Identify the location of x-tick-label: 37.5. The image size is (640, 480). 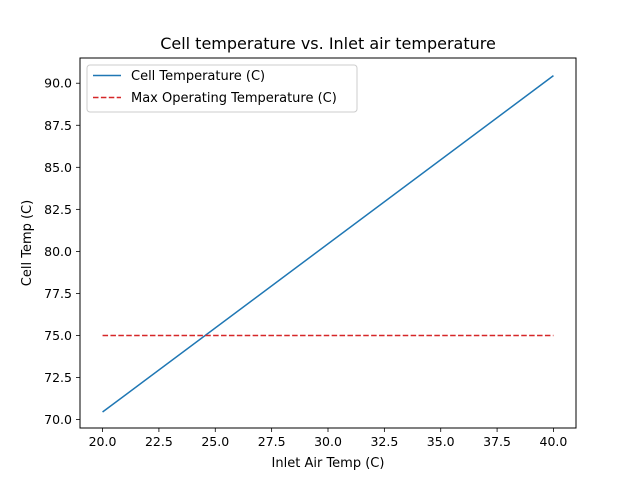
(497, 441).